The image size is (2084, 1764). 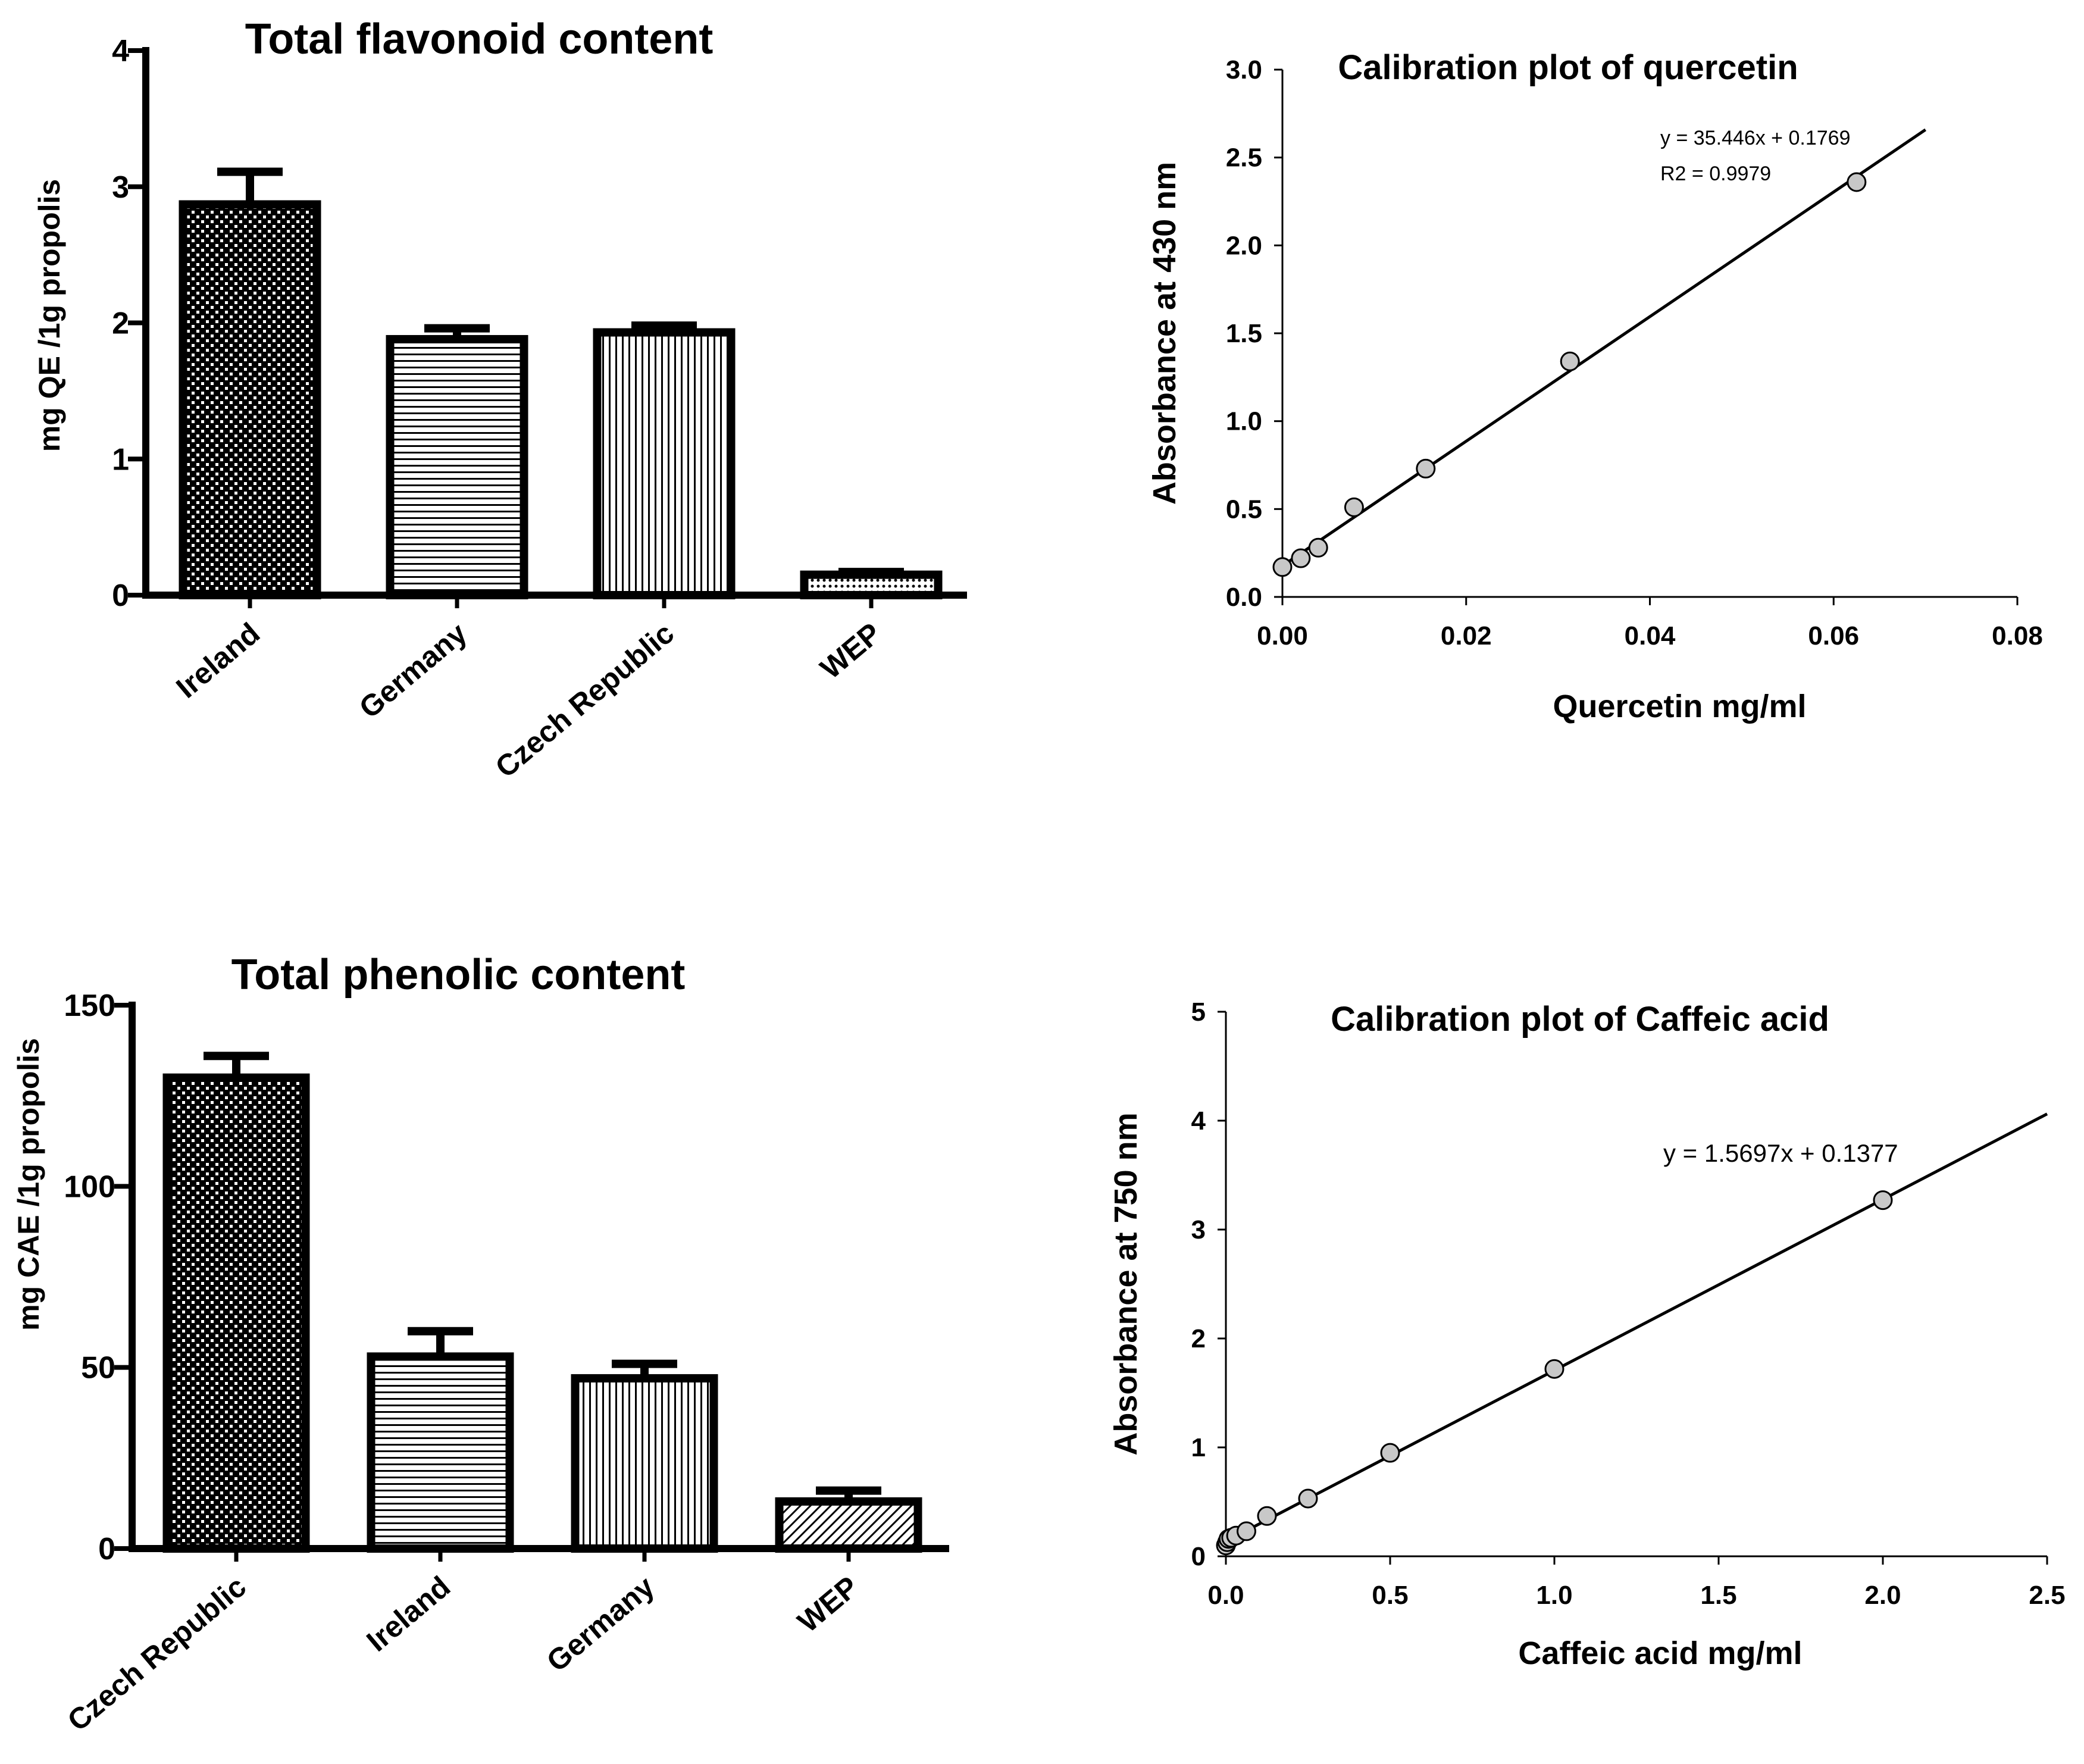 I want to click on y-tick-label-2-5: 2.5, so click(x=1244, y=158).